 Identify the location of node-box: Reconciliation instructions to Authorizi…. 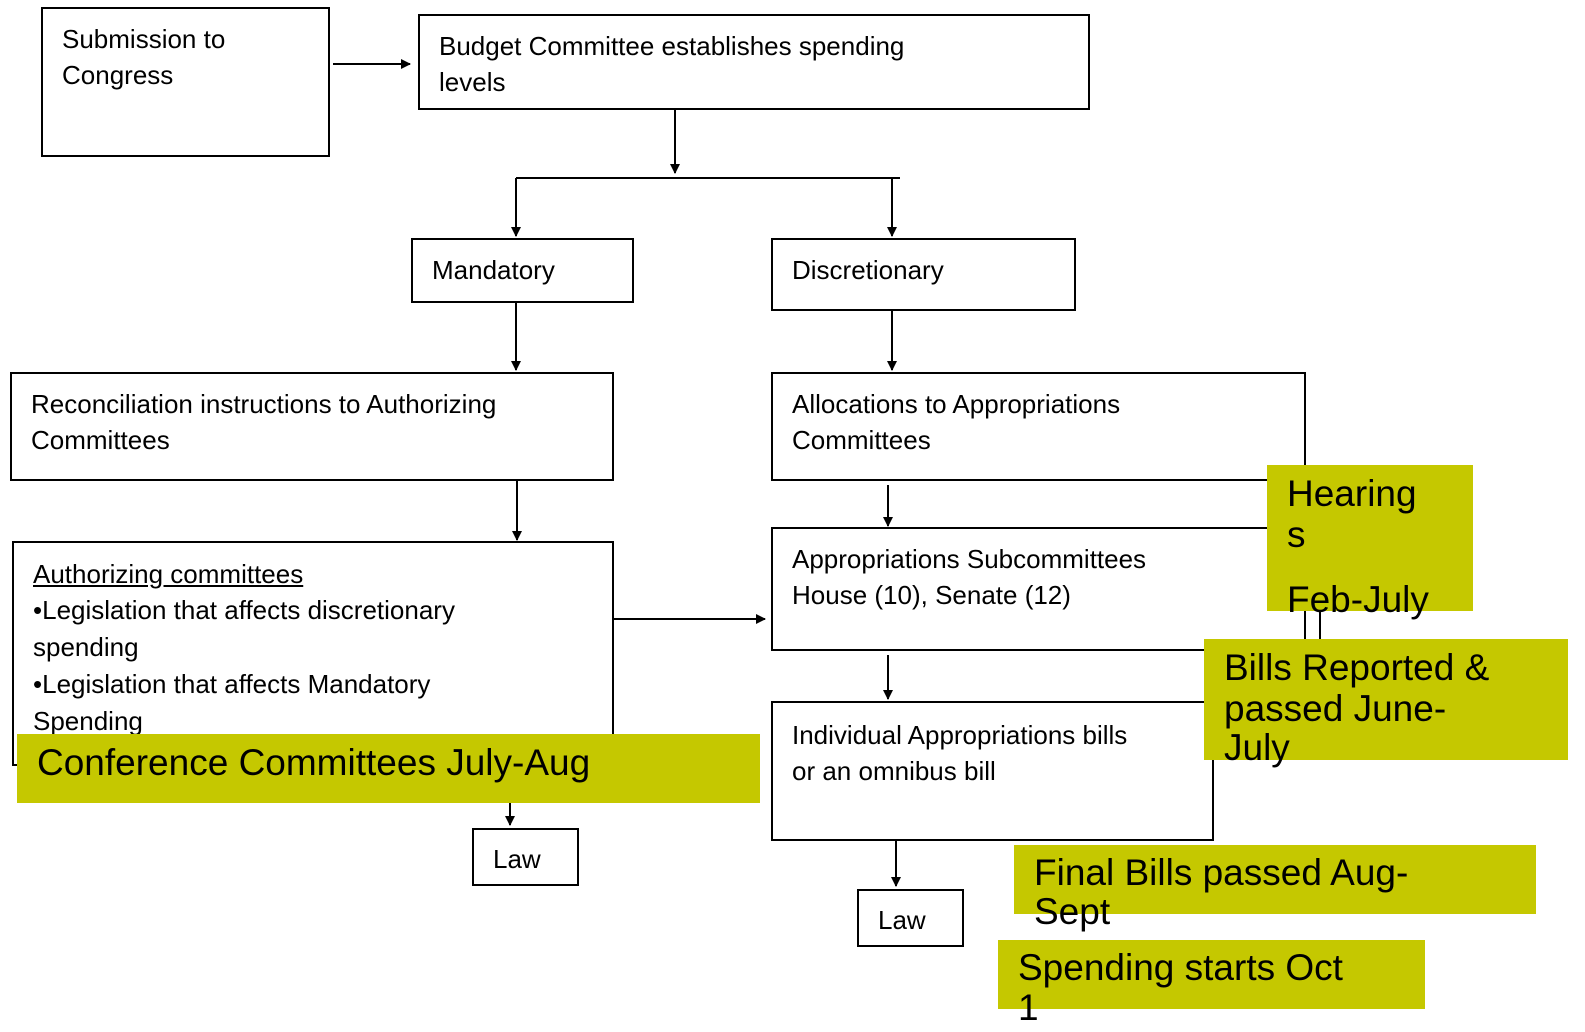
(312, 426).